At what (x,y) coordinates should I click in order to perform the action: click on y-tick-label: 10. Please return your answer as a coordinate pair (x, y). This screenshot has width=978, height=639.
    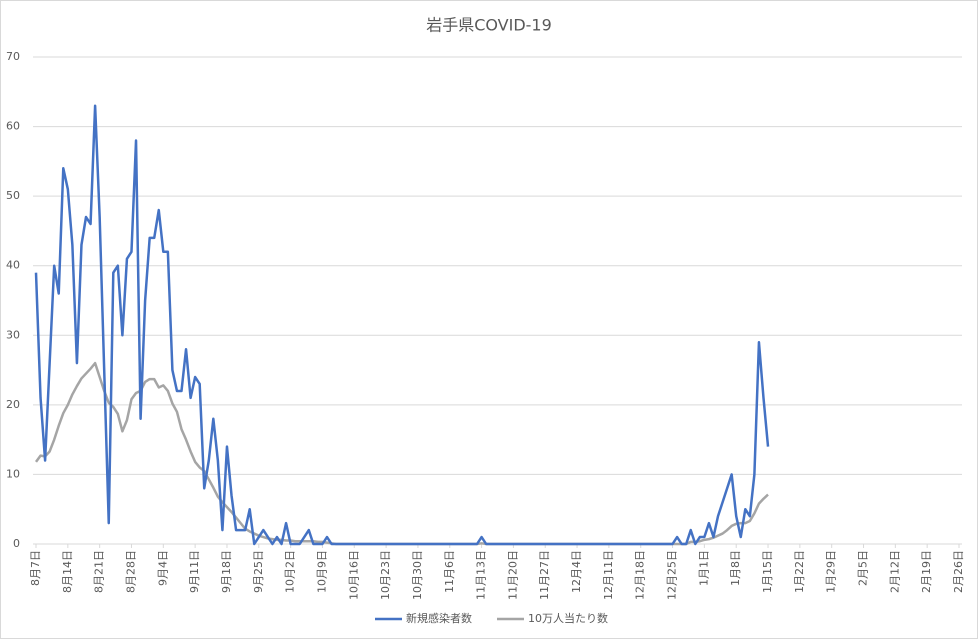
    Looking at the image, I should click on (13, 473).